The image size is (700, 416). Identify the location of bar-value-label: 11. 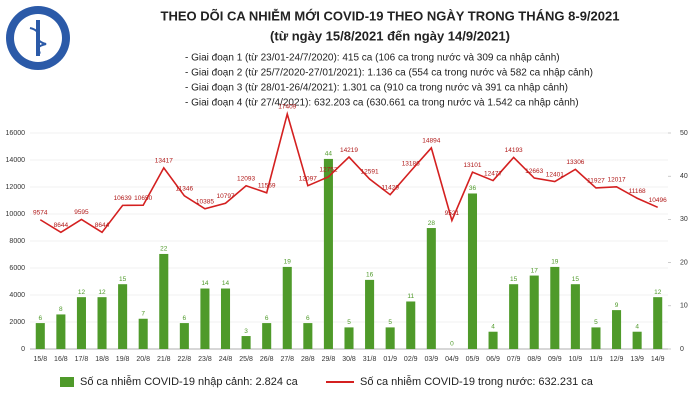
(410, 296).